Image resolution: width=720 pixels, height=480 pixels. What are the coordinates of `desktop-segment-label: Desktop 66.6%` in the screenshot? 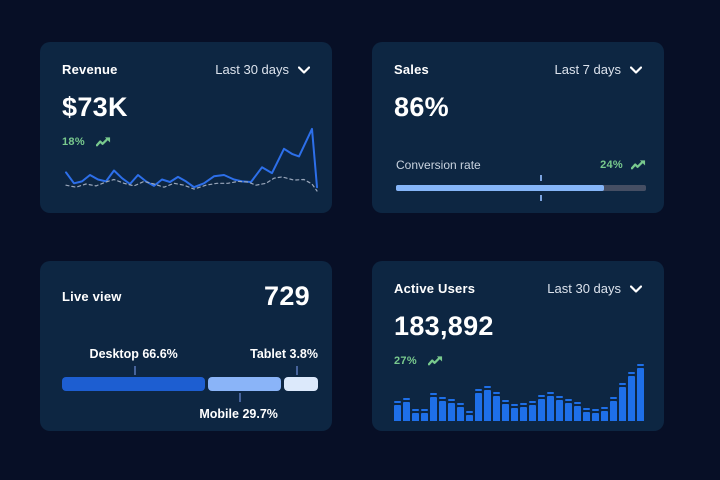 It's located at (133, 354).